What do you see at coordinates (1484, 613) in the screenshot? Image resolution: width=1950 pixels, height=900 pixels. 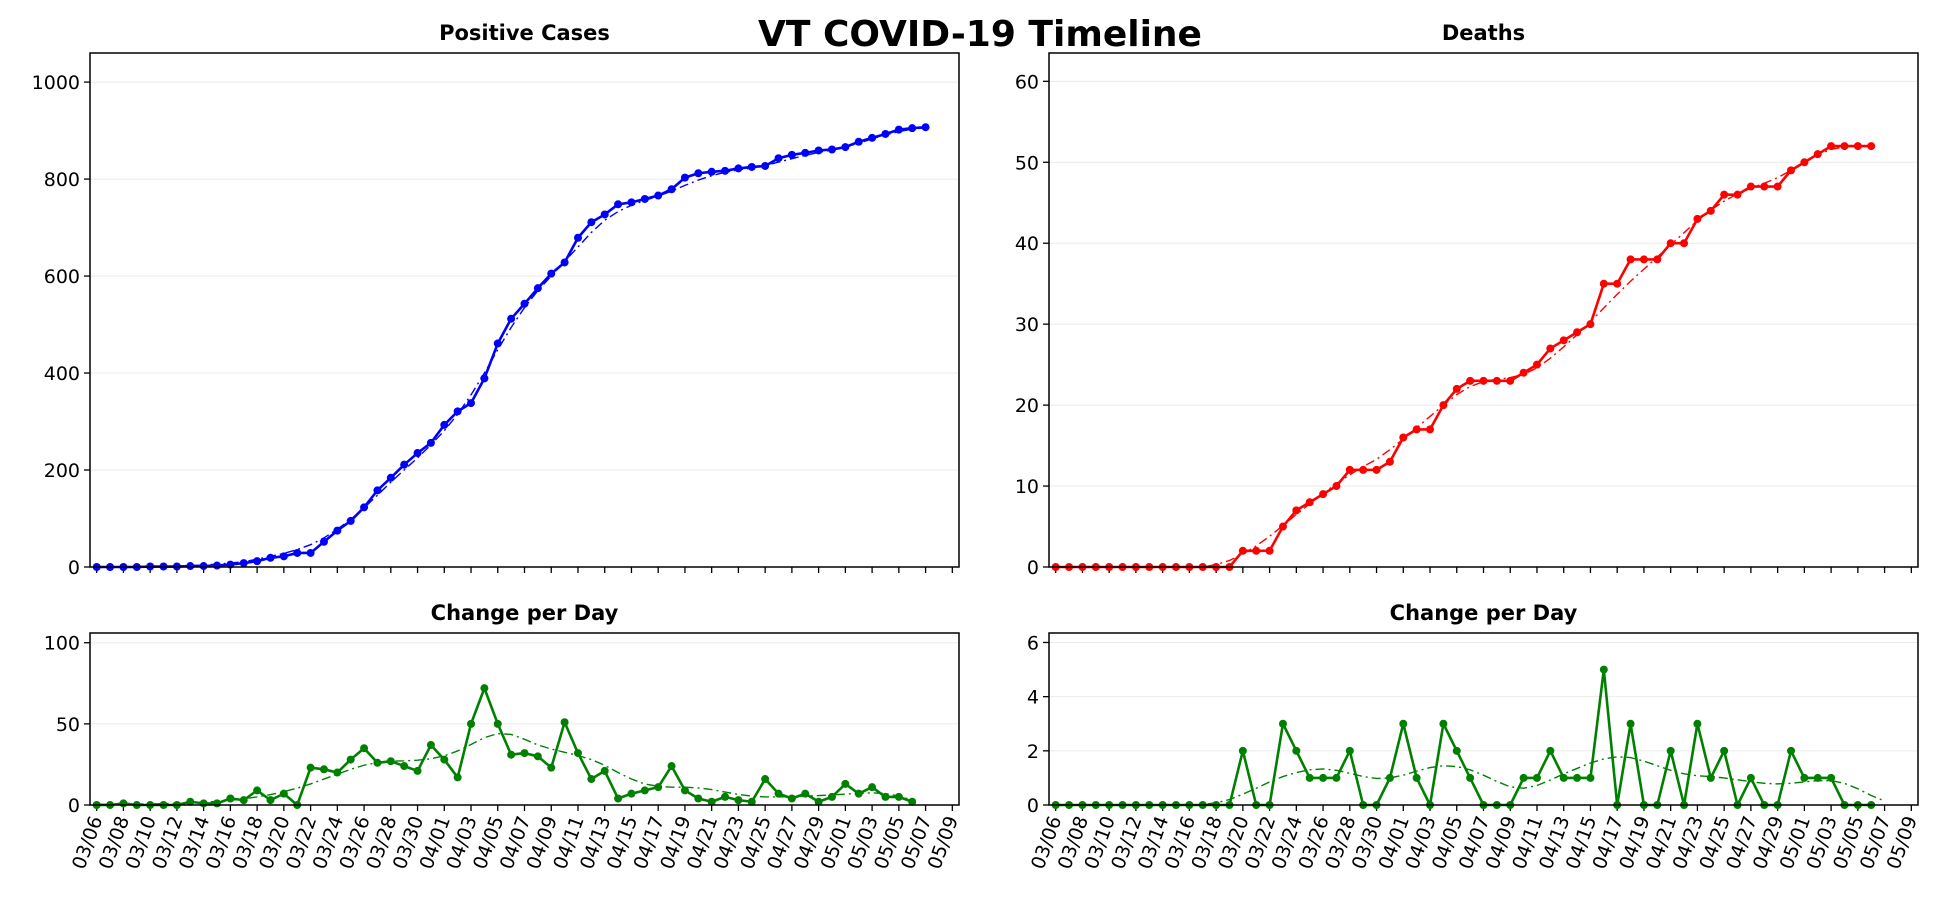 I see `panel-title: Change per Day` at bounding box center [1484, 613].